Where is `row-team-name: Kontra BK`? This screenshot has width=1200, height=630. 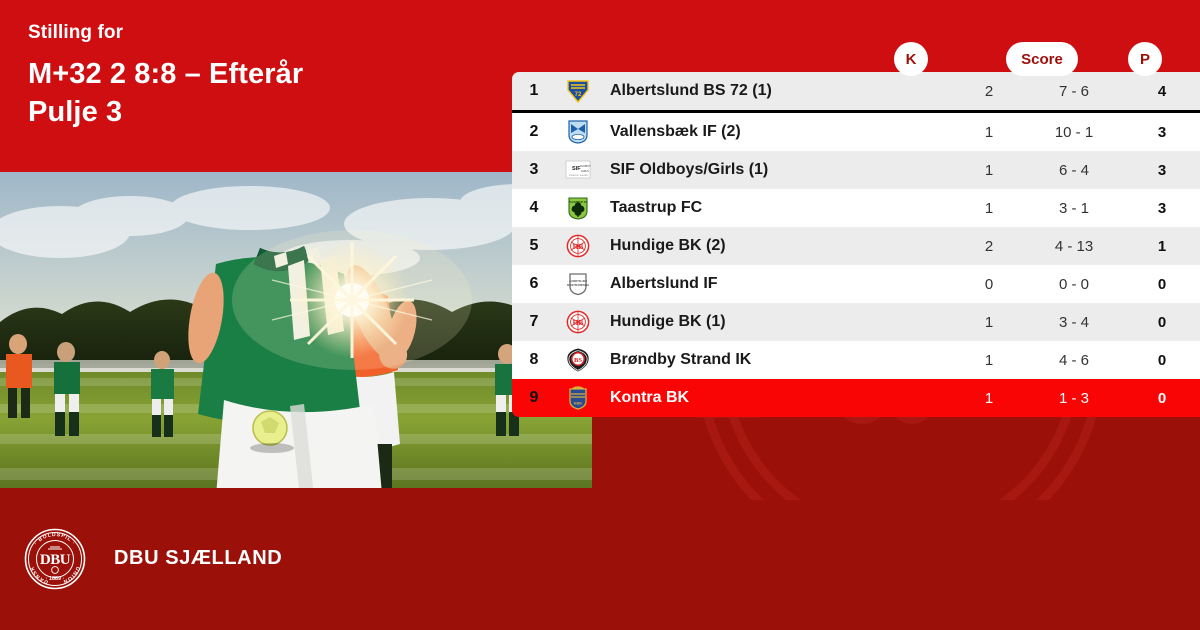
row-team-name: Kontra BK is located at coordinates (650, 397).